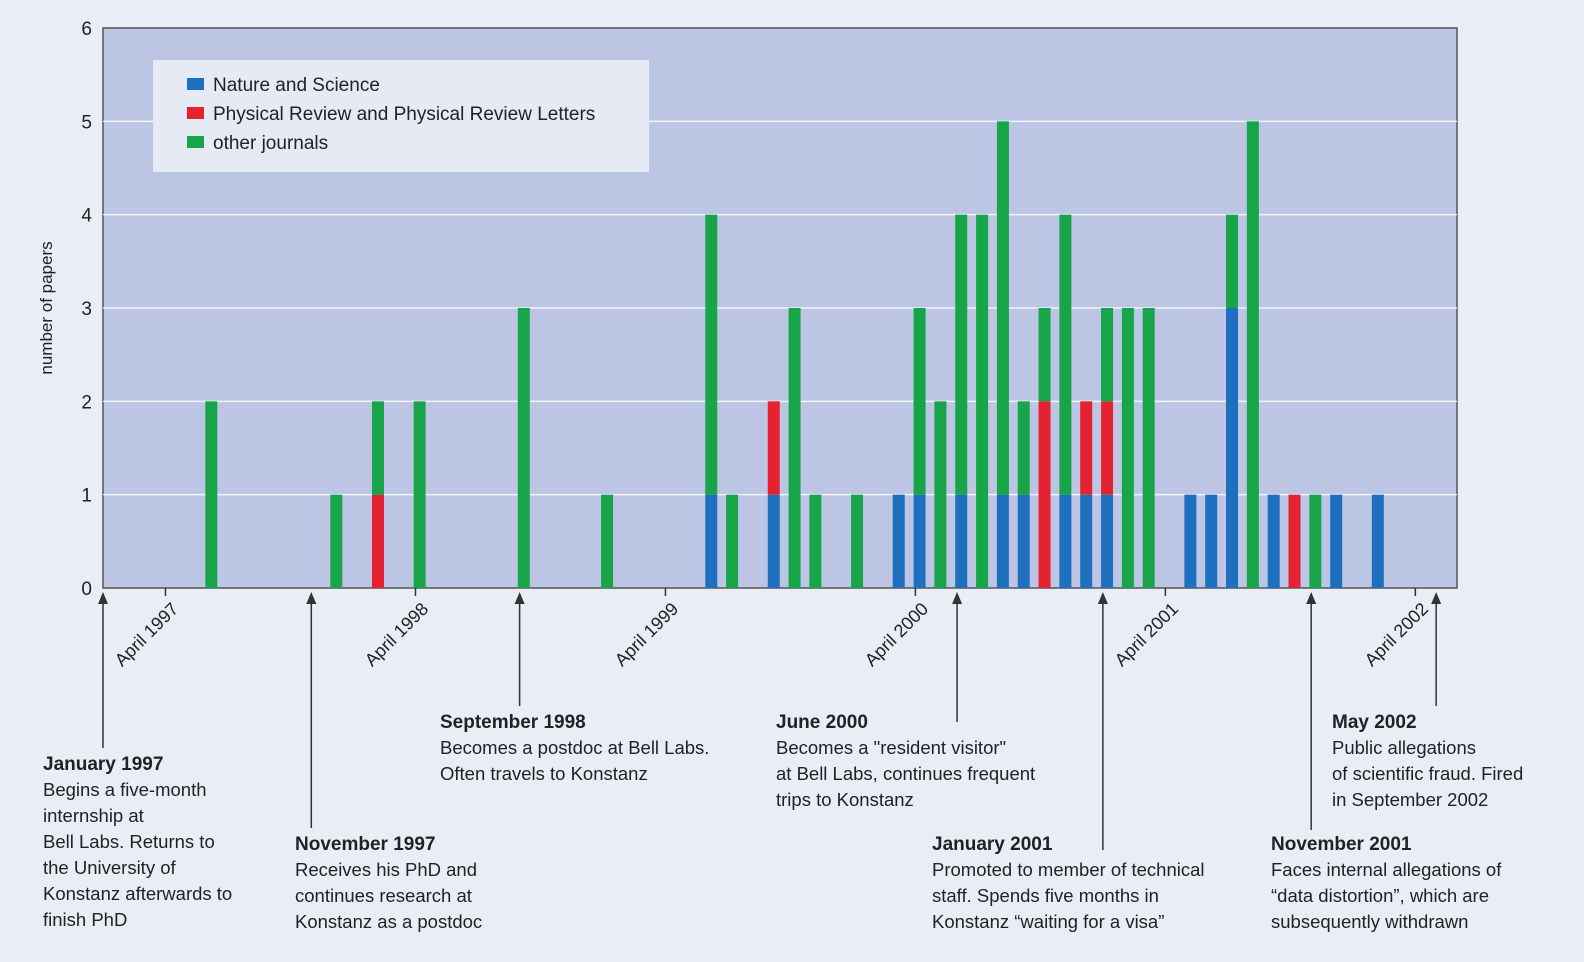  I want to click on legend-box, so click(401, 116).